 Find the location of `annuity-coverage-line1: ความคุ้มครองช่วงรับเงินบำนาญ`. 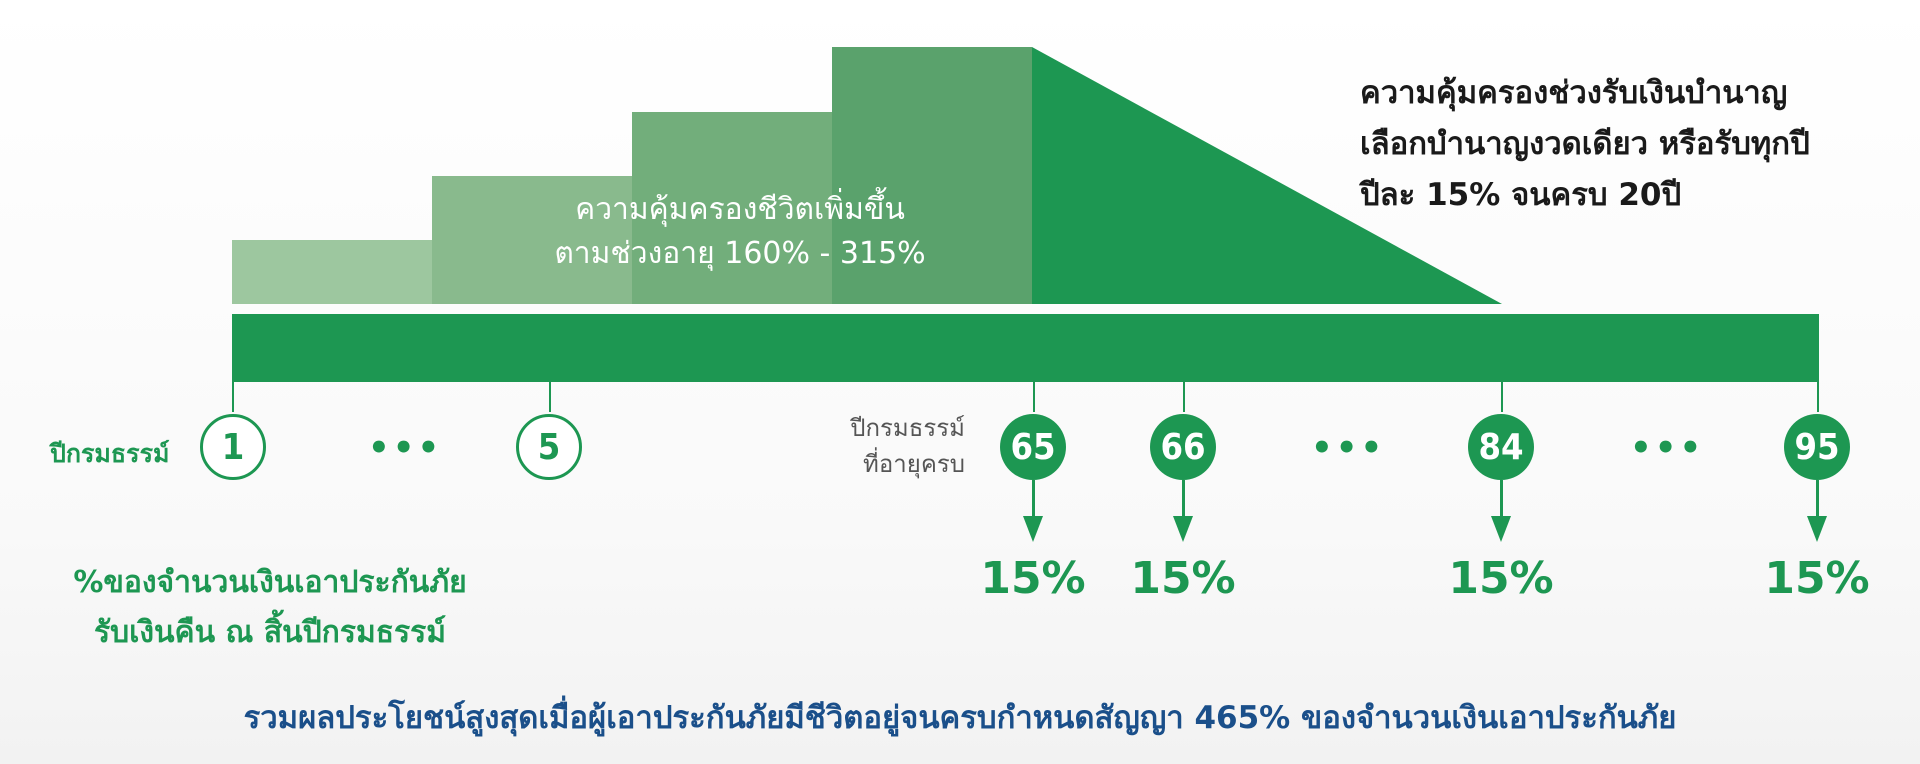

annuity-coverage-line1: ความคุ้มครองช่วงรับเงินบำนาญ is located at coordinates (1574, 93).